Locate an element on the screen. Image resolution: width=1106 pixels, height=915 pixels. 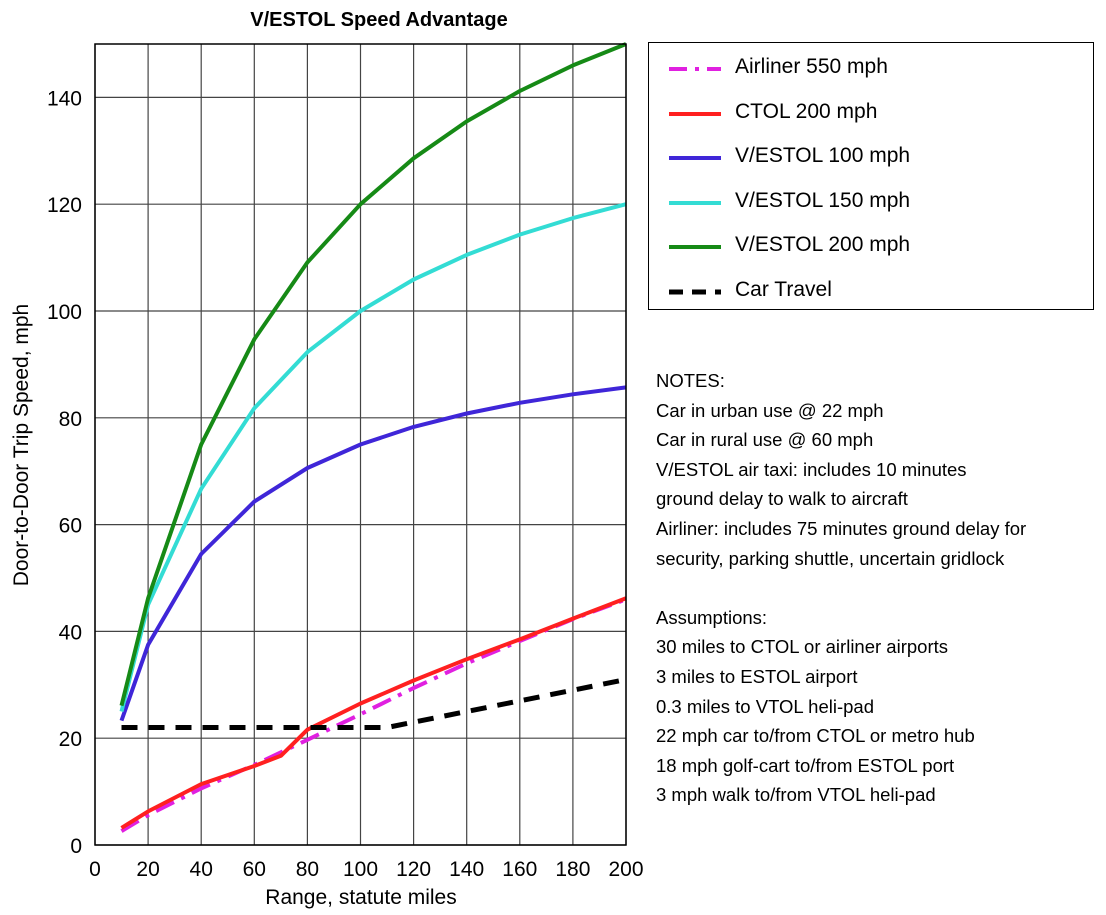
x-tick-label: 80 is located at coordinates (307, 869).